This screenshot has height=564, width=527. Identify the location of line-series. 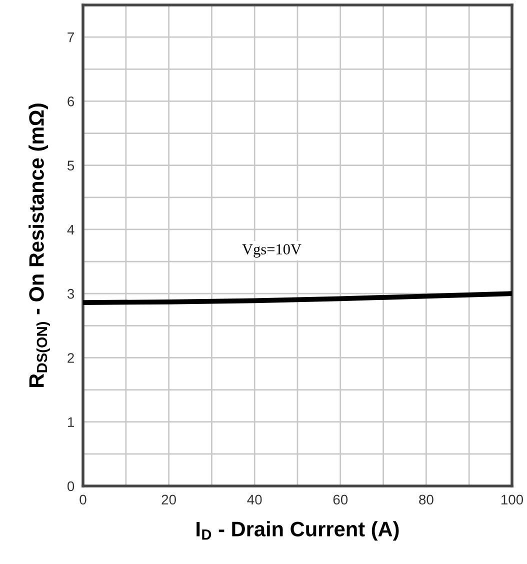
(297, 298).